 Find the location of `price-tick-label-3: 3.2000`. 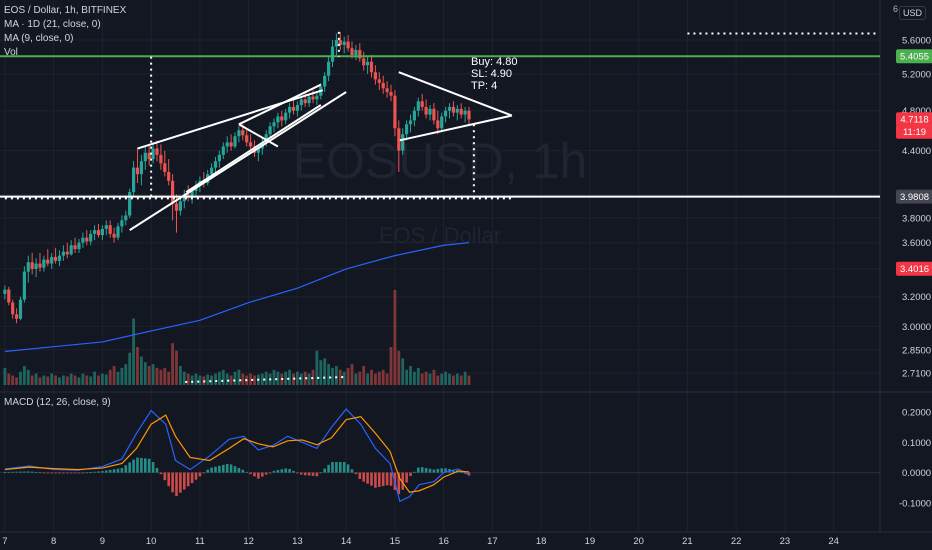

price-tick-label-3: 3.2000 is located at coordinates (916, 297).